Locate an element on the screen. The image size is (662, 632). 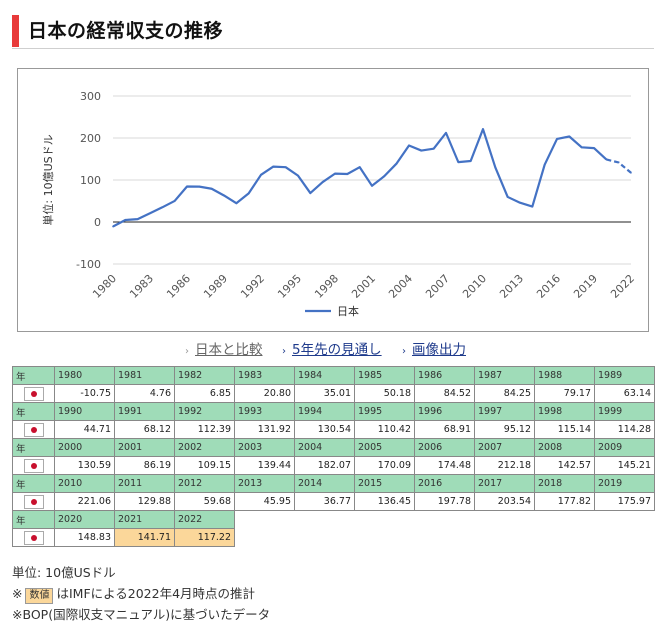
value-cell: 112.39 is located at coordinates (204, 429).